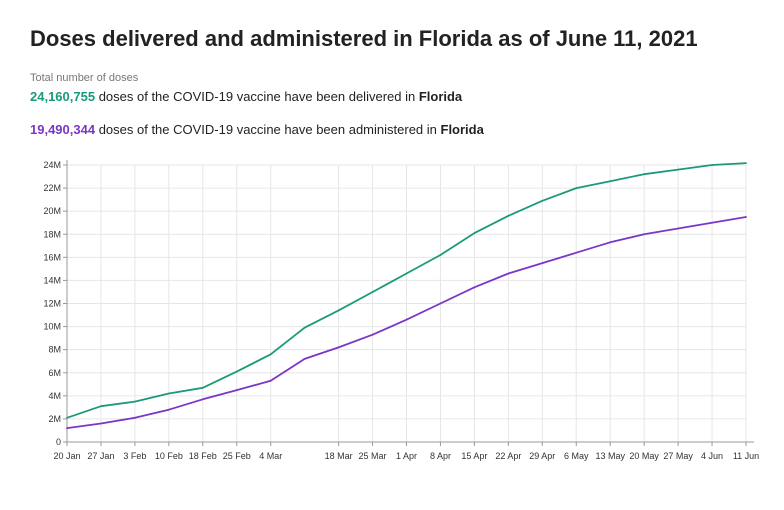 The height and width of the screenshot is (510, 784). What do you see at coordinates (373, 456) in the screenshot?
I see `x-tick-label: 25 Mar` at bounding box center [373, 456].